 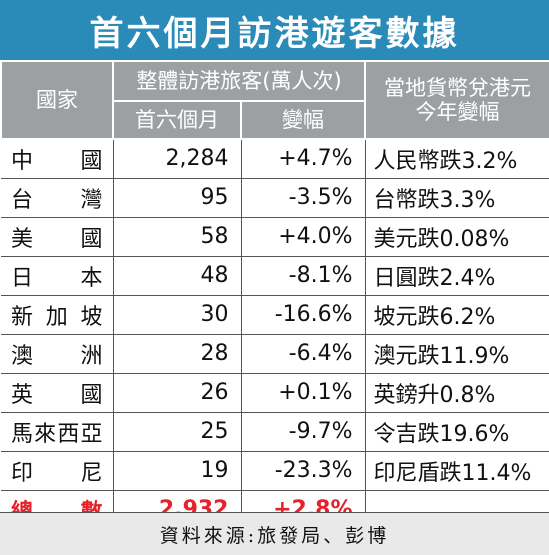 I want to click on change-cell: +4.7%, so click(x=303, y=158).